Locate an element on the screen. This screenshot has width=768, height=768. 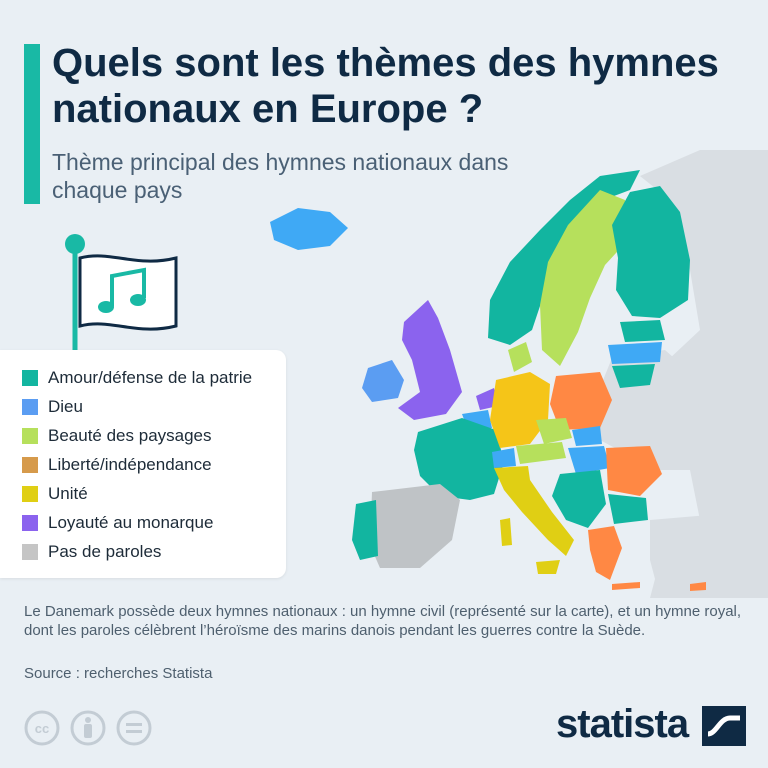
map-uk is located at coordinates (430, 360).